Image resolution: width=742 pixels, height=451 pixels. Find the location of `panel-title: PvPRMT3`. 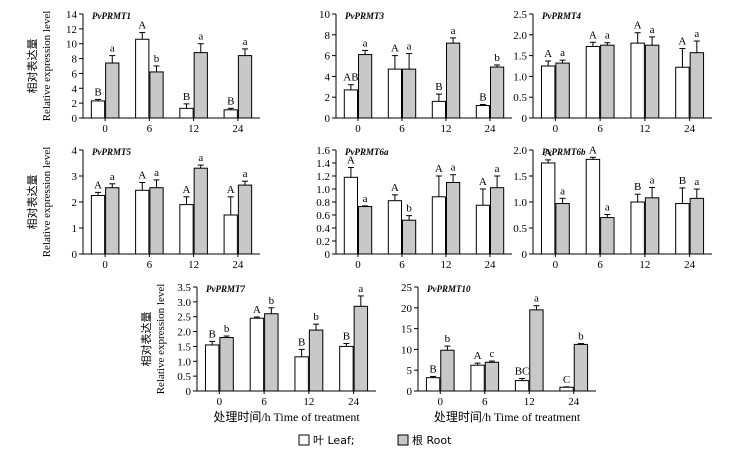

panel-title: PvPRMT3 is located at coordinates (364, 16).